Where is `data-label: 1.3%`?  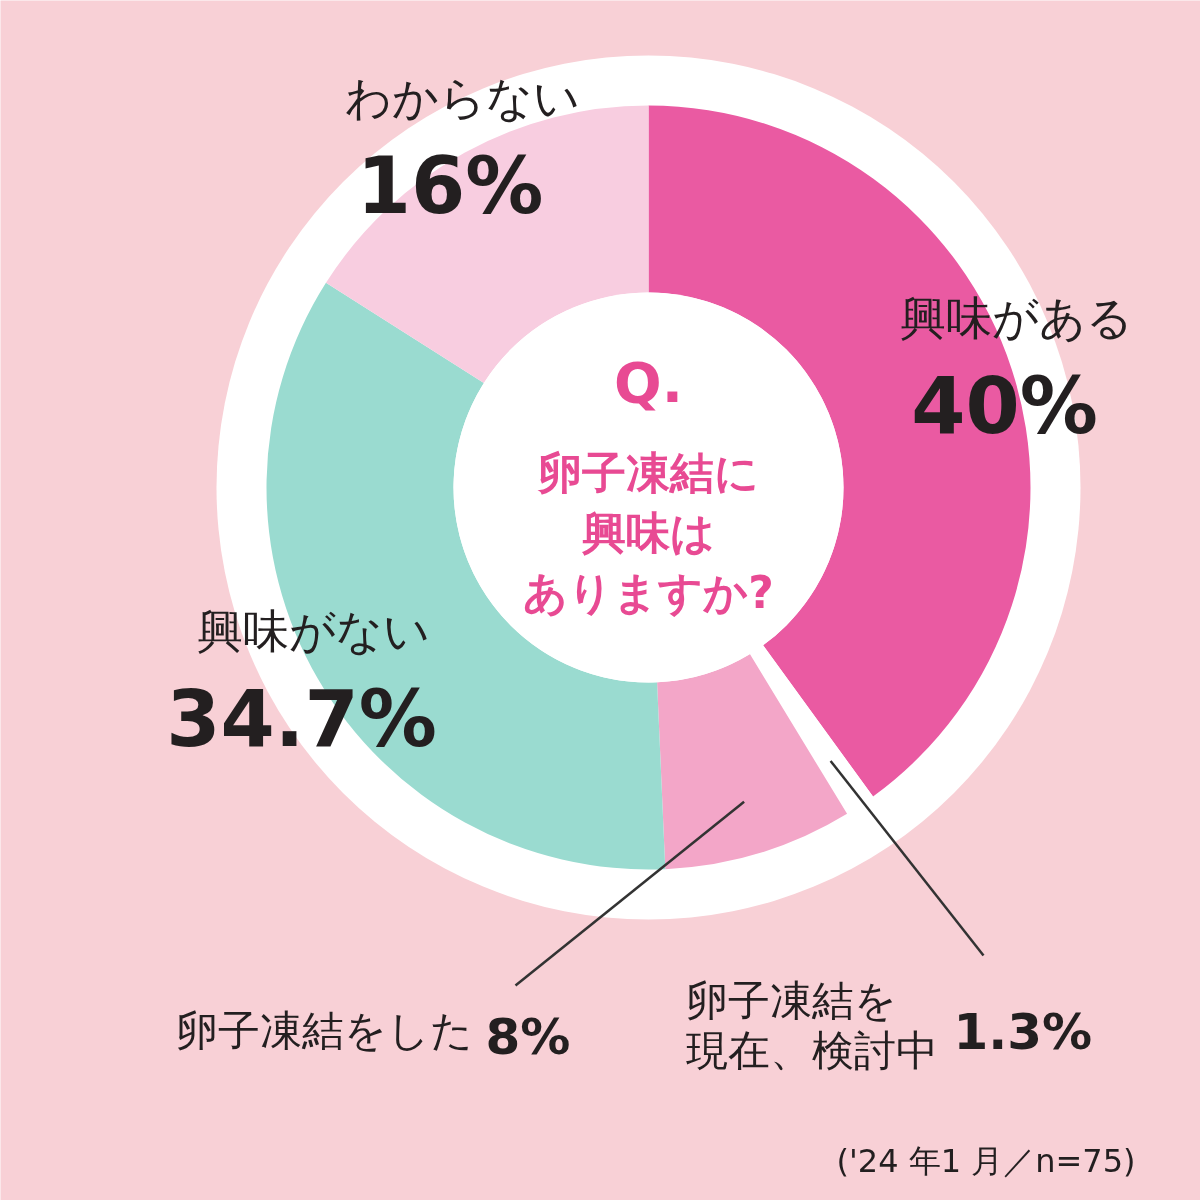 data-label: 1.3% is located at coordinates (1023, 1031).